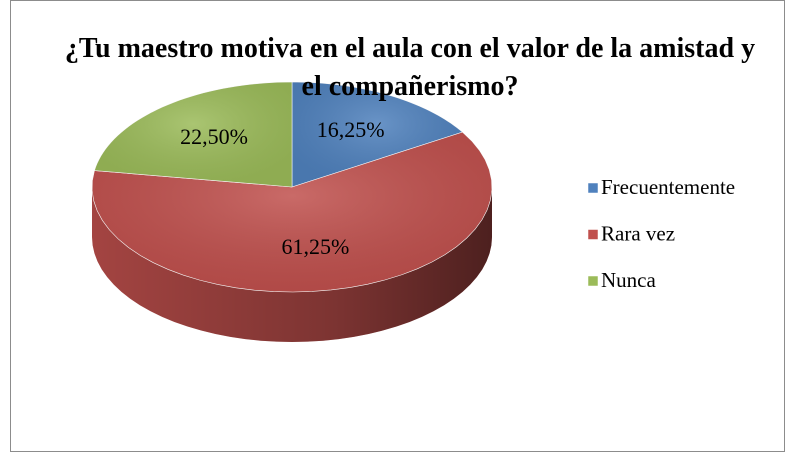 The image size is (786, 453). Describe the element at coordinates (628, 280) in the screenshot. I see `legend-label: Nunca` at that location.